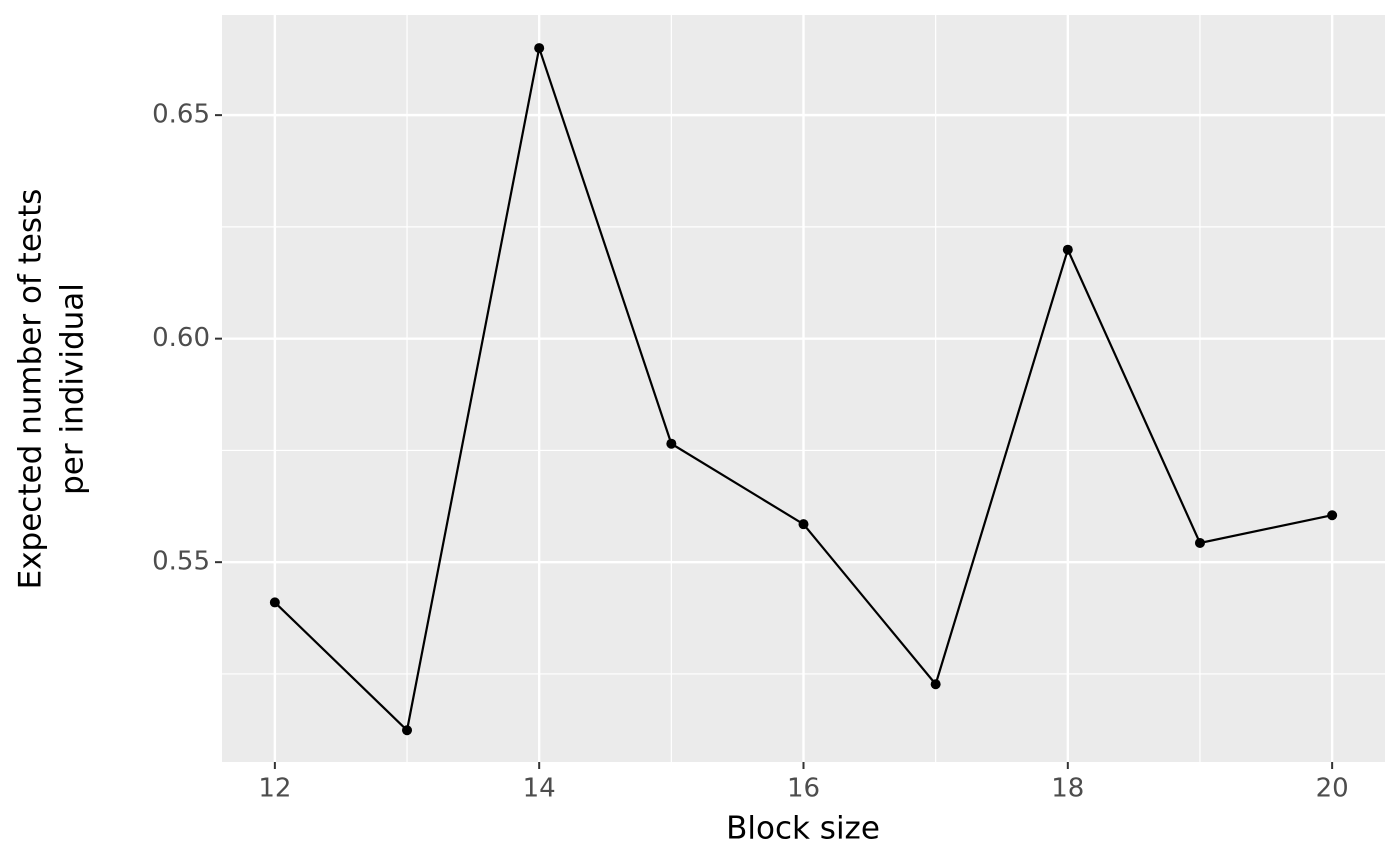  Describe the element at coordinates (539, 789) in the screenshot. I see `x-tick-label: 14` at that location.